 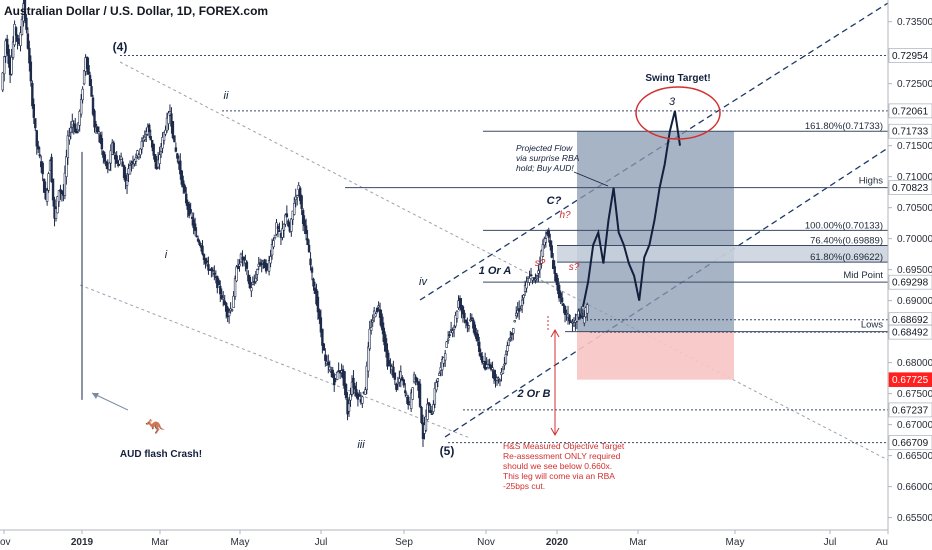 I want to click on wave-label: C?, so click(x=554, y=201).